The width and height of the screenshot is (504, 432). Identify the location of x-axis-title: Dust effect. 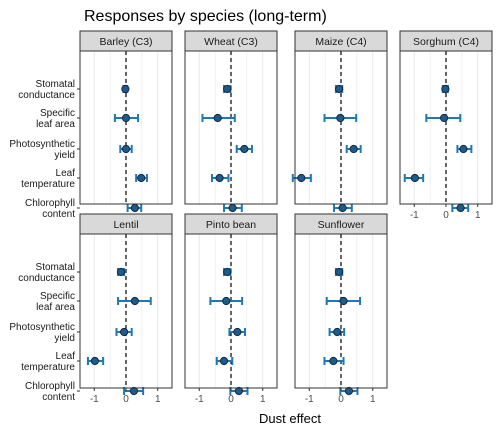
(290, 418).